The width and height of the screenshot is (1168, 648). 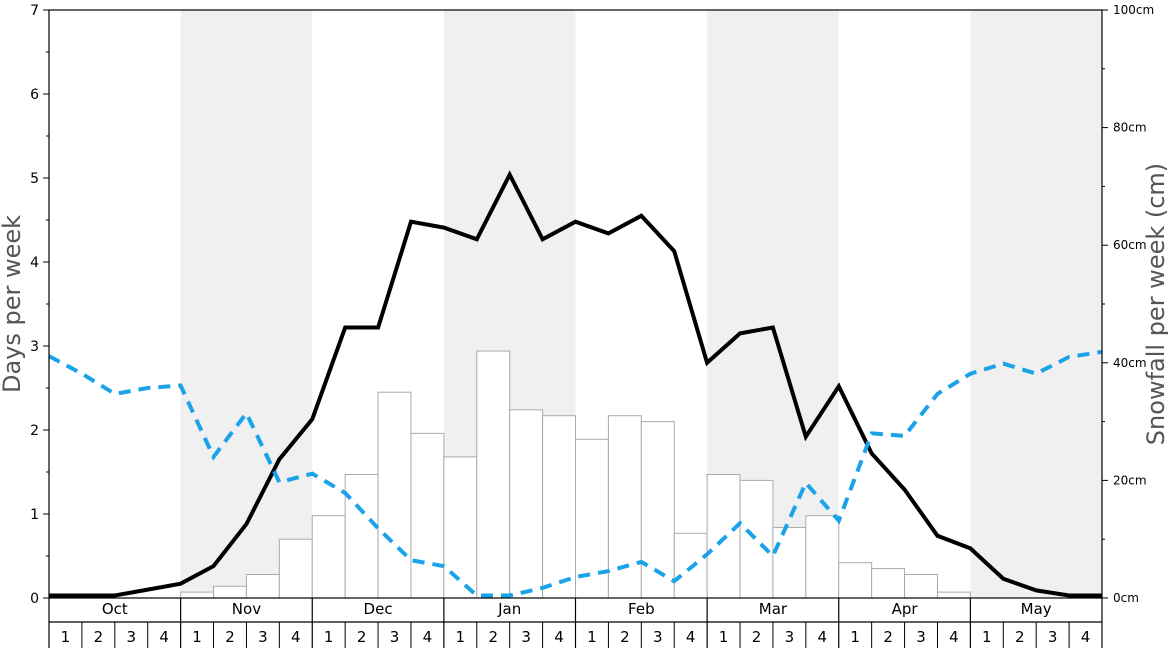 I want to click on month-label-dec: Dec, so click(x=378, y=609).